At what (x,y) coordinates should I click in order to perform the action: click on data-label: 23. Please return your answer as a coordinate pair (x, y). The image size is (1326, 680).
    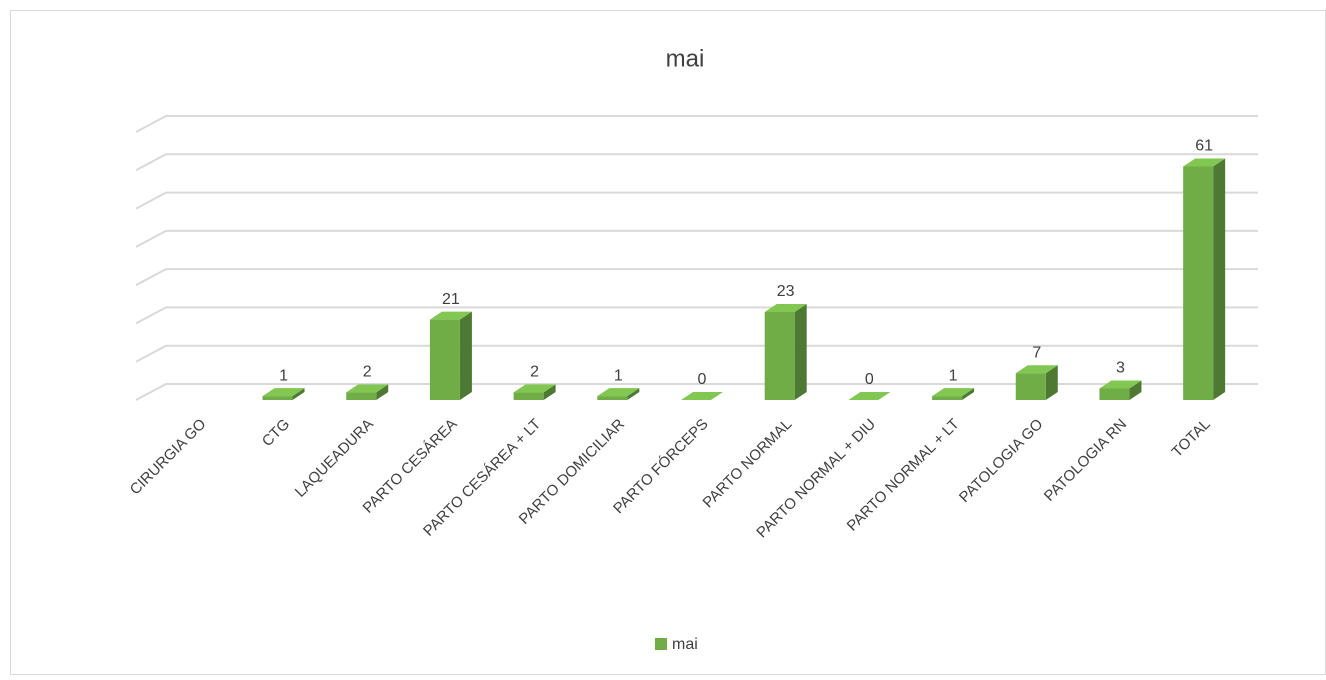
    Looking at the image, I should click on (786, 291).